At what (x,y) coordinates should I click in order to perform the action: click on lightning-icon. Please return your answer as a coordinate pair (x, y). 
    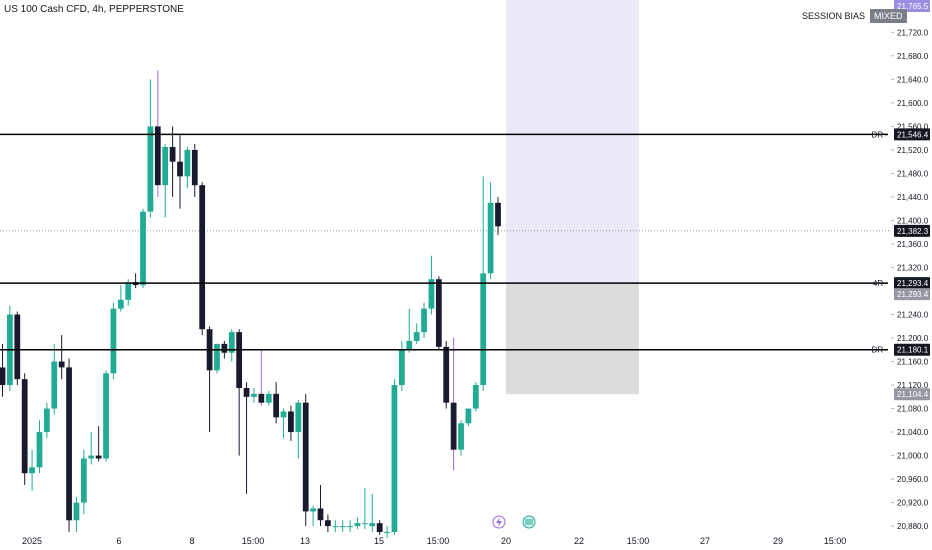
    Looking at the image, I should click on (499, 522).